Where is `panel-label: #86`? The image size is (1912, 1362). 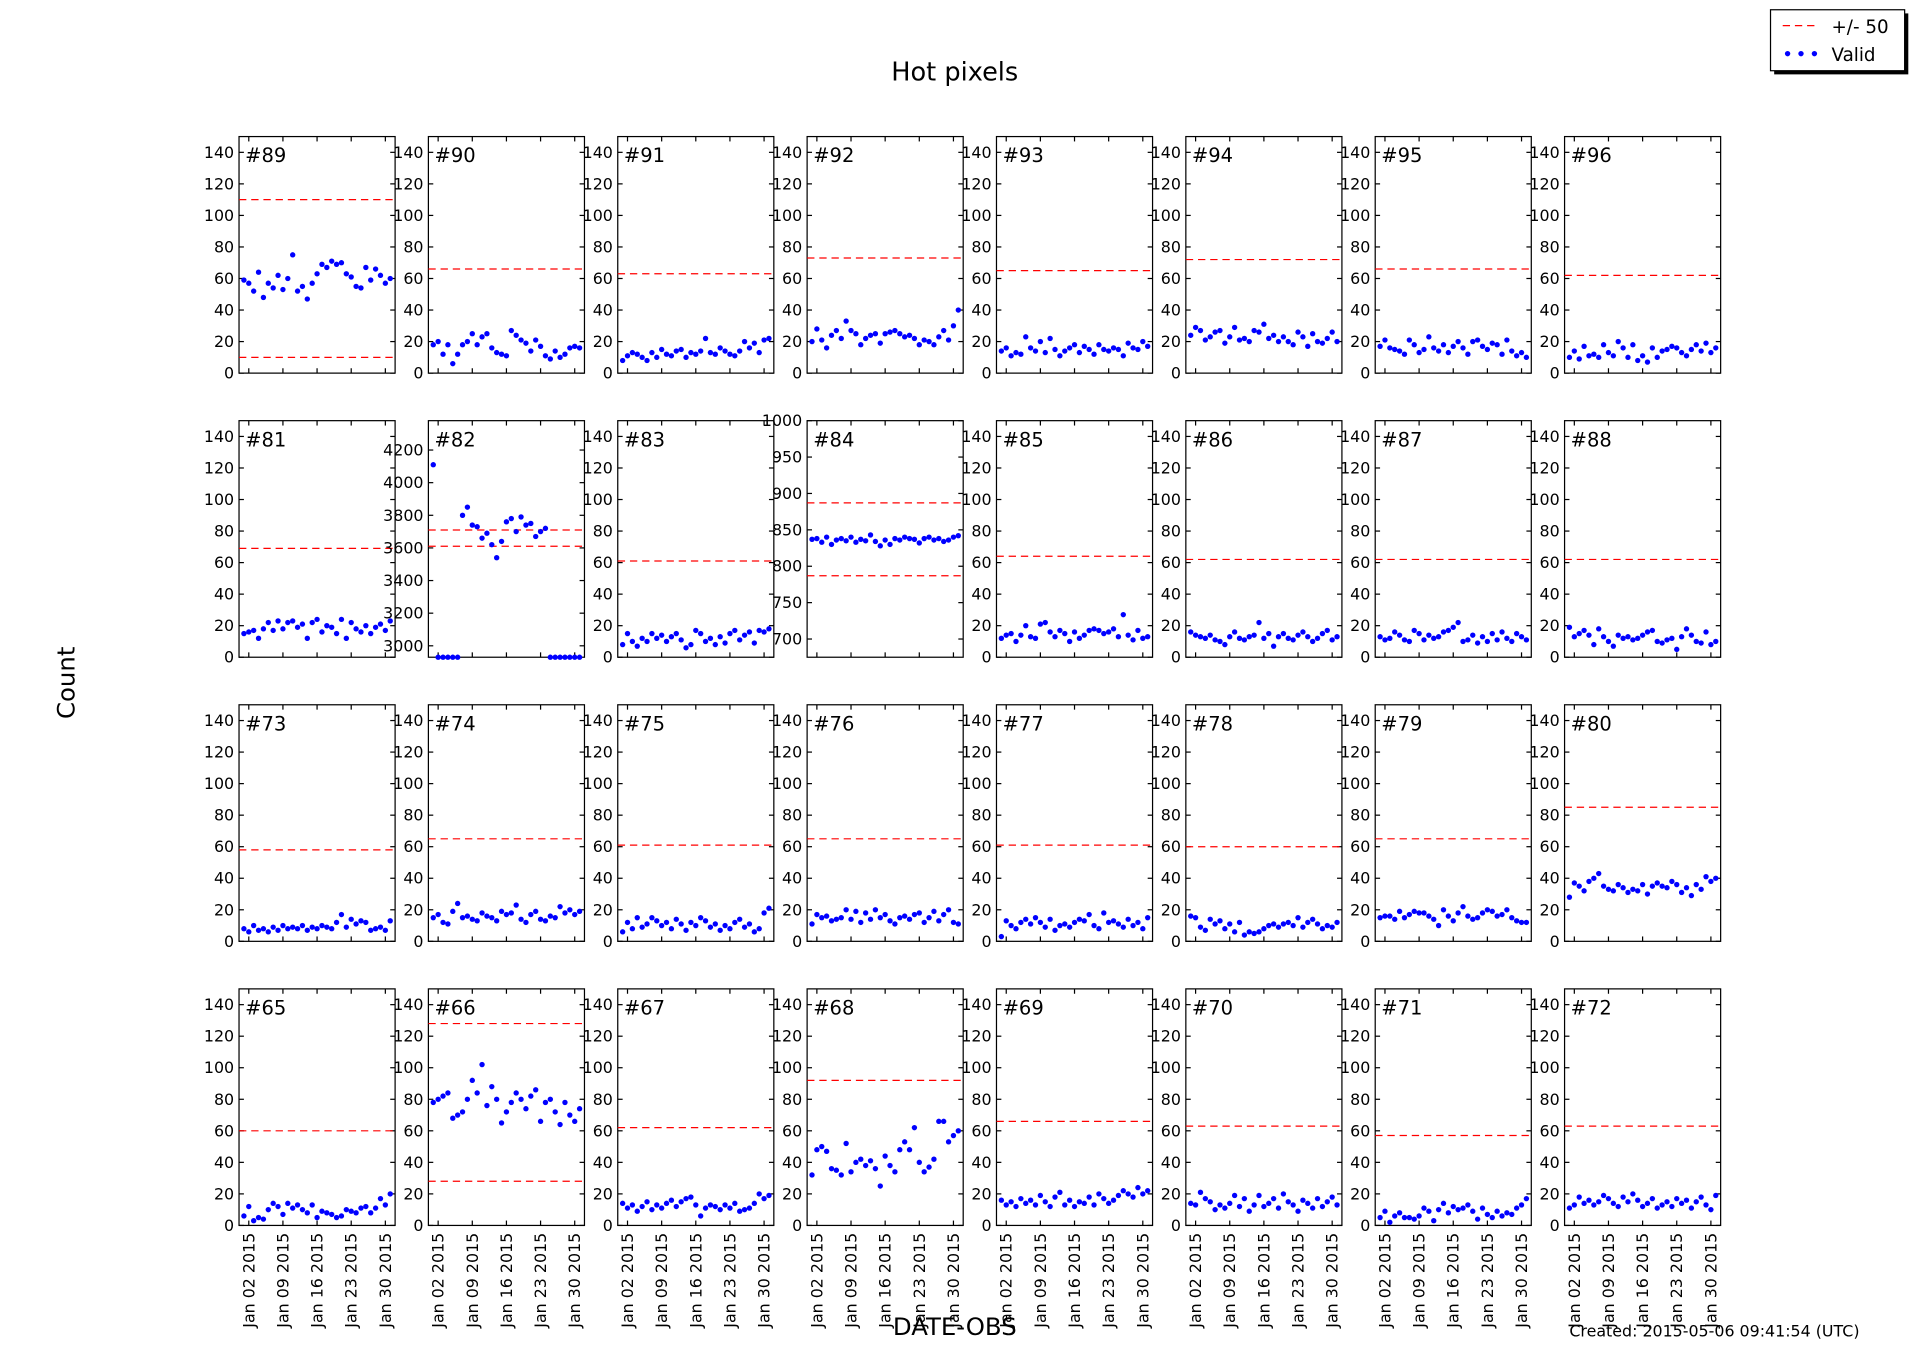 panel-label: #86 is located at coordinates (1212, 439).